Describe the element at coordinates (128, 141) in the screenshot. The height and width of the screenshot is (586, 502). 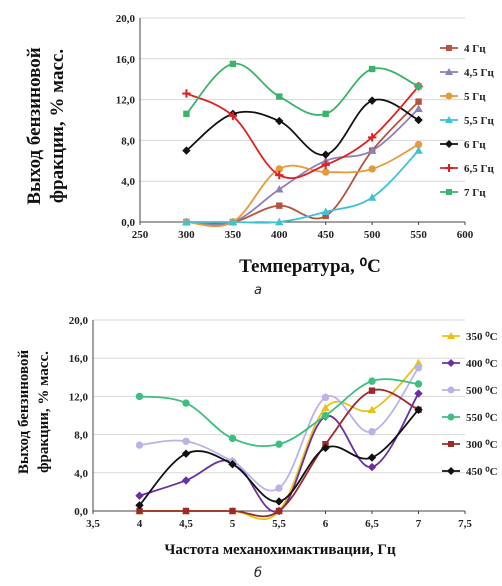
I see `y-tick-label: 8,0` at that location.